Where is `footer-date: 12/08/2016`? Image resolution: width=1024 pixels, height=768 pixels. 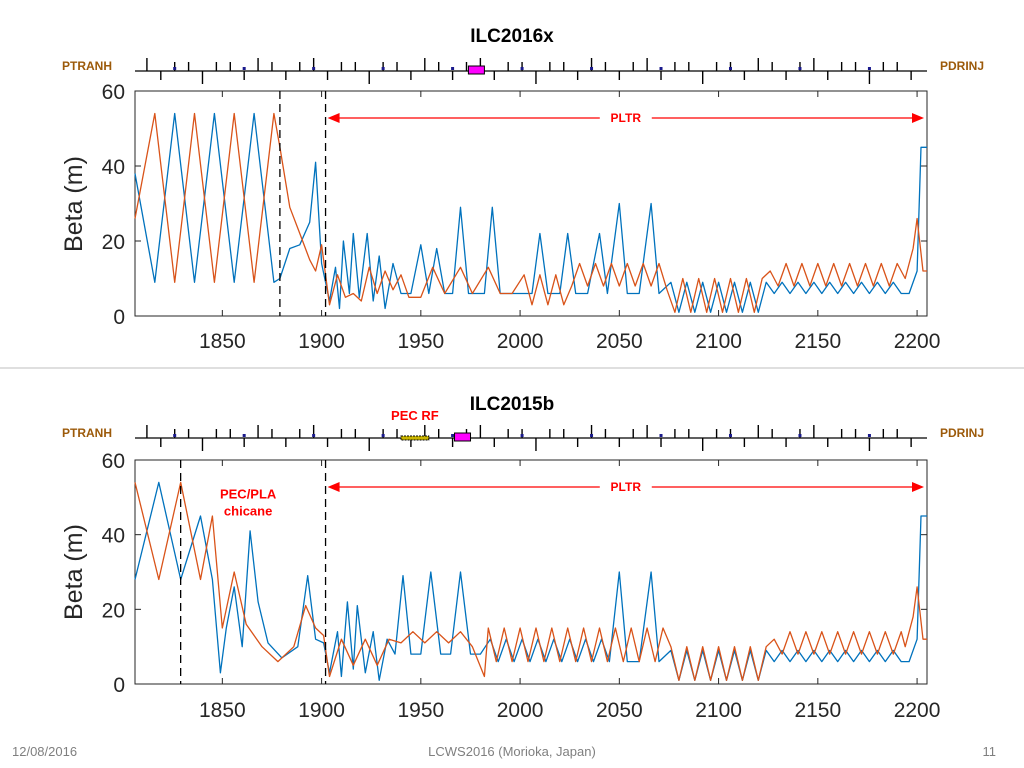 footer-date: 12/08/2016 is located at coordinates (45, 751).